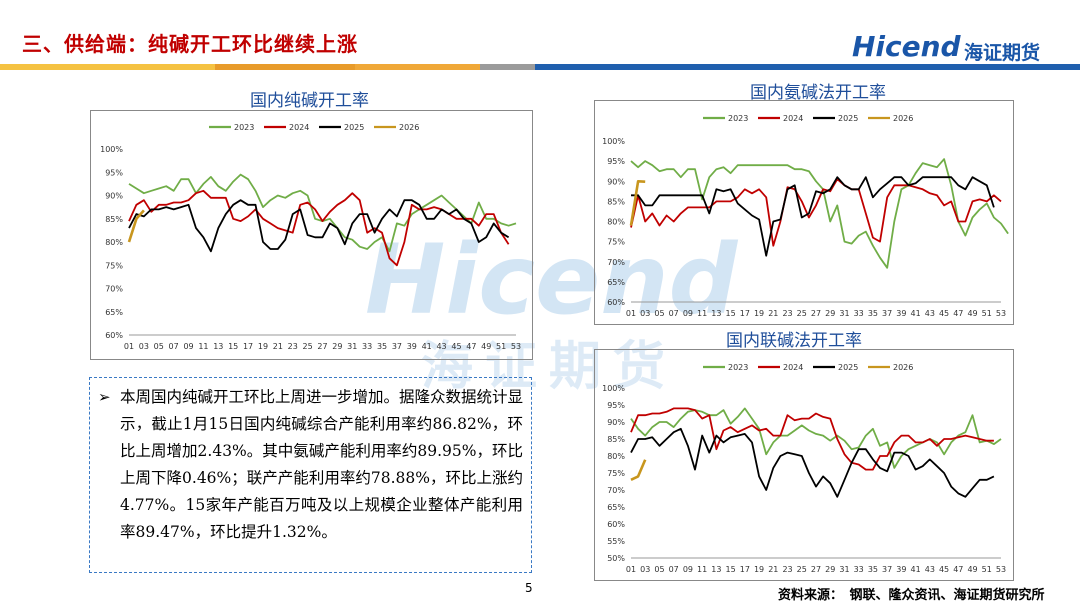  What do you see at coordinates (930, 569) in the screenshot?
I see `x-tick-label: 43` at bounding box center [930, 569].